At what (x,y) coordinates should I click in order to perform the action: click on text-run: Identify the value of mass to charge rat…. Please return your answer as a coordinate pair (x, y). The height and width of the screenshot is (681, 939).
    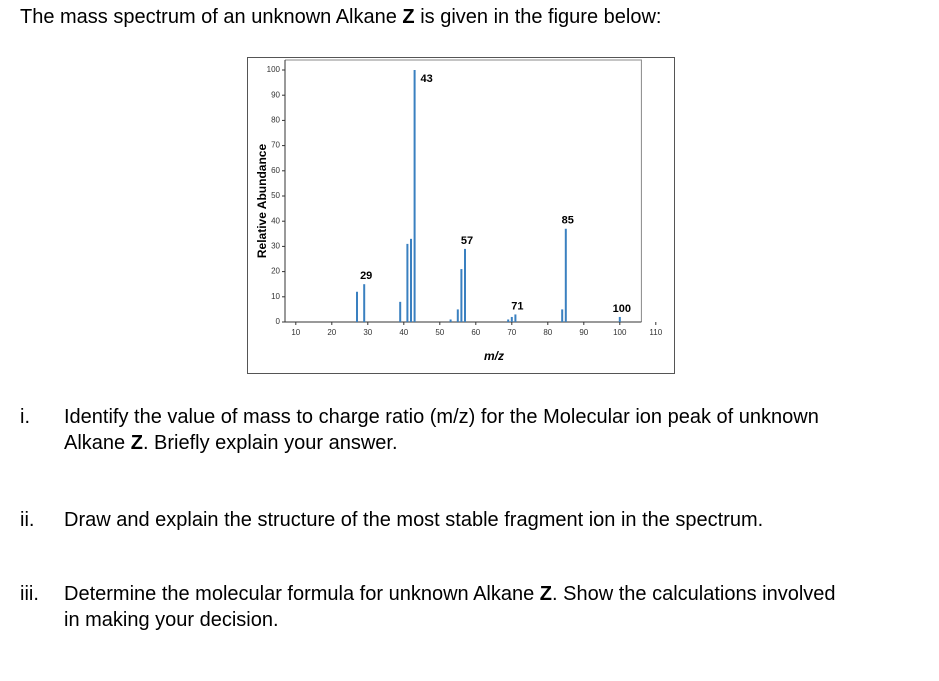
    Looking at the image, I should click on (441, 417).